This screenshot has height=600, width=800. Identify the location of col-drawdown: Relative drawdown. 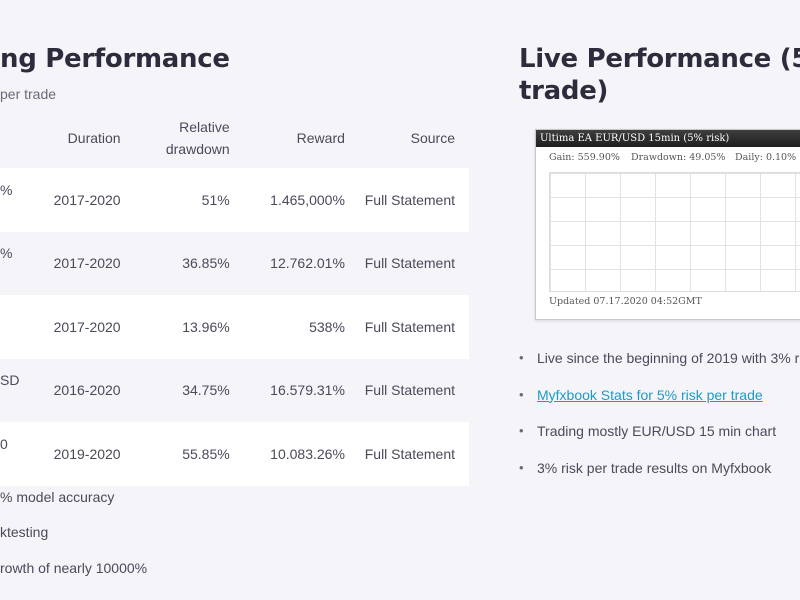
(197, 138).